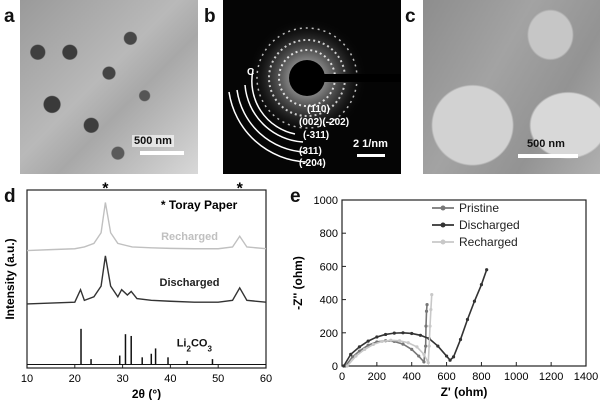 The height and width of the screenshot is (400, 600). I want to click on legend-label-2: Recharged, so click(488, 242).